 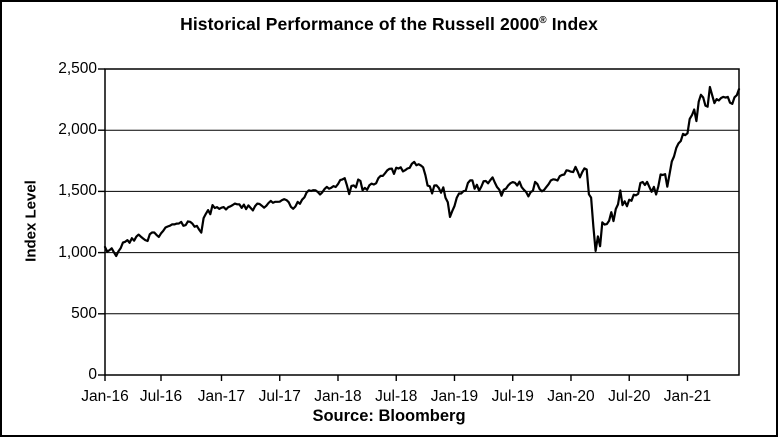 I want to click on x-tick-label: Jan-20, so click(x=571, y=396).